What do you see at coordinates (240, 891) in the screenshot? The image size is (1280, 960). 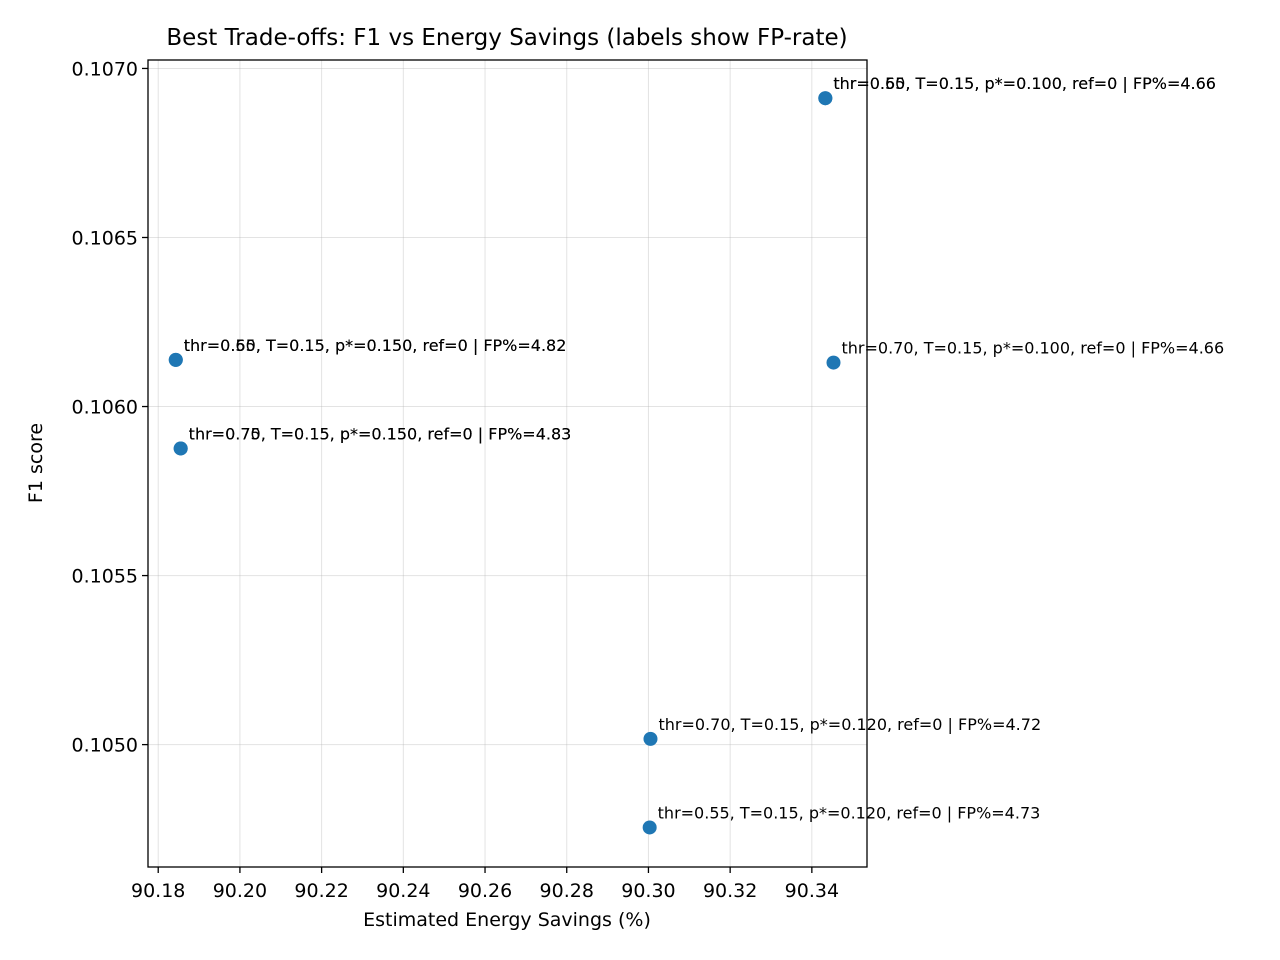 I see `x-tick-label: 90.20` at bounding box center [240, 891].